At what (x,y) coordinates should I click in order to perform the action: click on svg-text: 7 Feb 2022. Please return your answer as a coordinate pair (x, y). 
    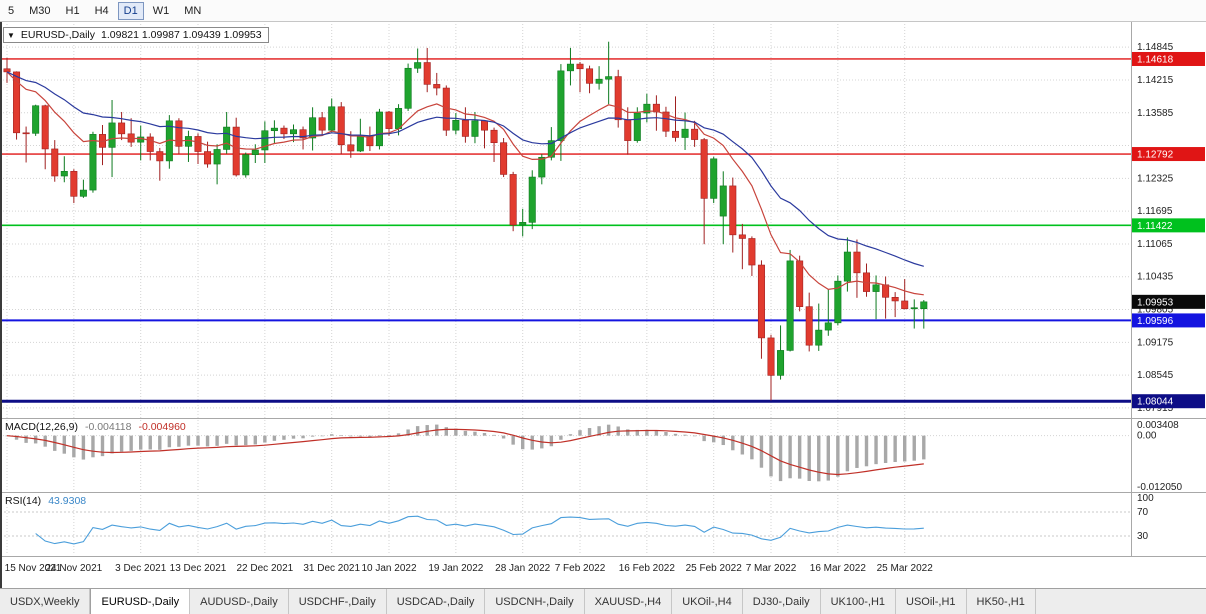
    Looking at the image, I should click on (580, 568).